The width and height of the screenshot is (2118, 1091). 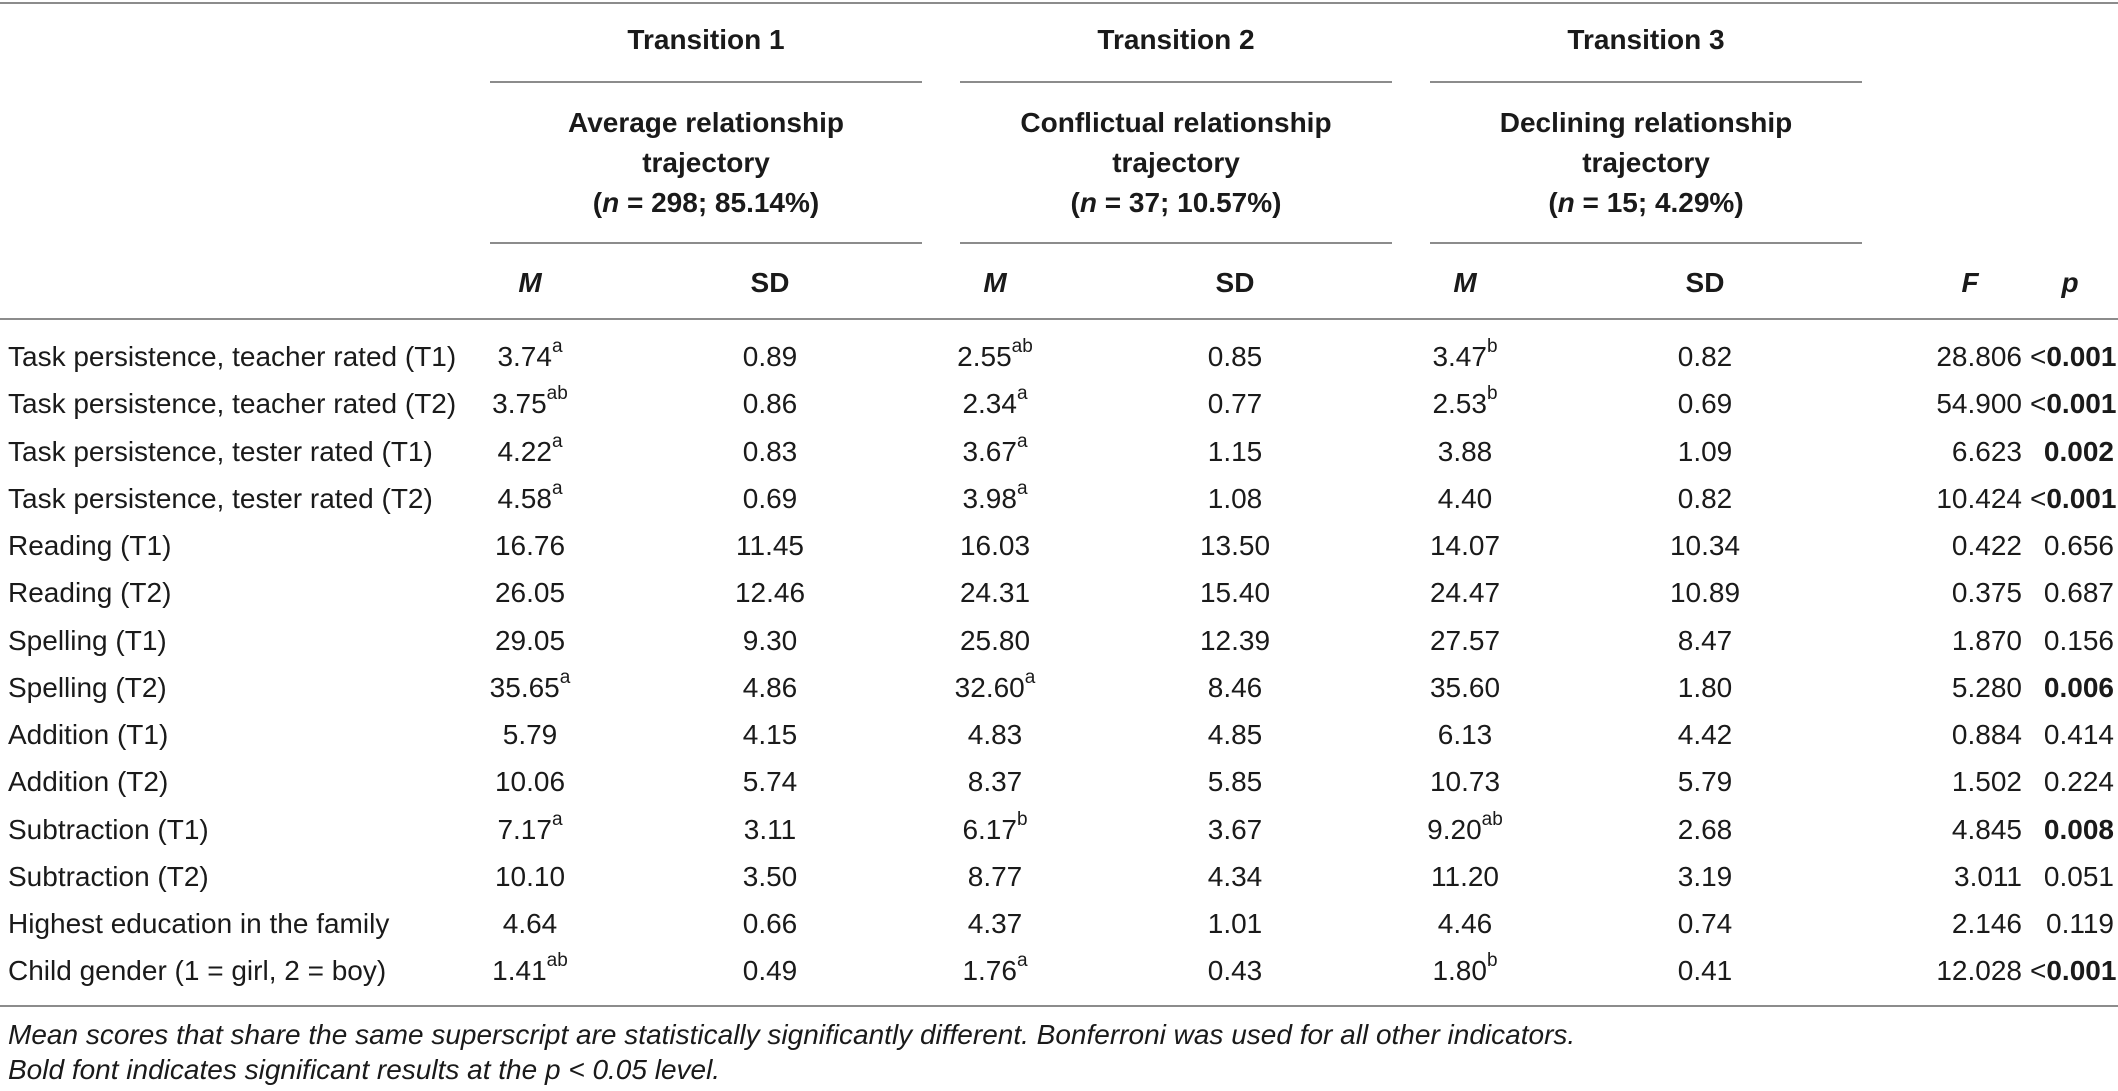 What do you see at coordinates (530, 450) in the screenshot?
I see `mean-1: 4.22a` at bounding box center [530, 450].